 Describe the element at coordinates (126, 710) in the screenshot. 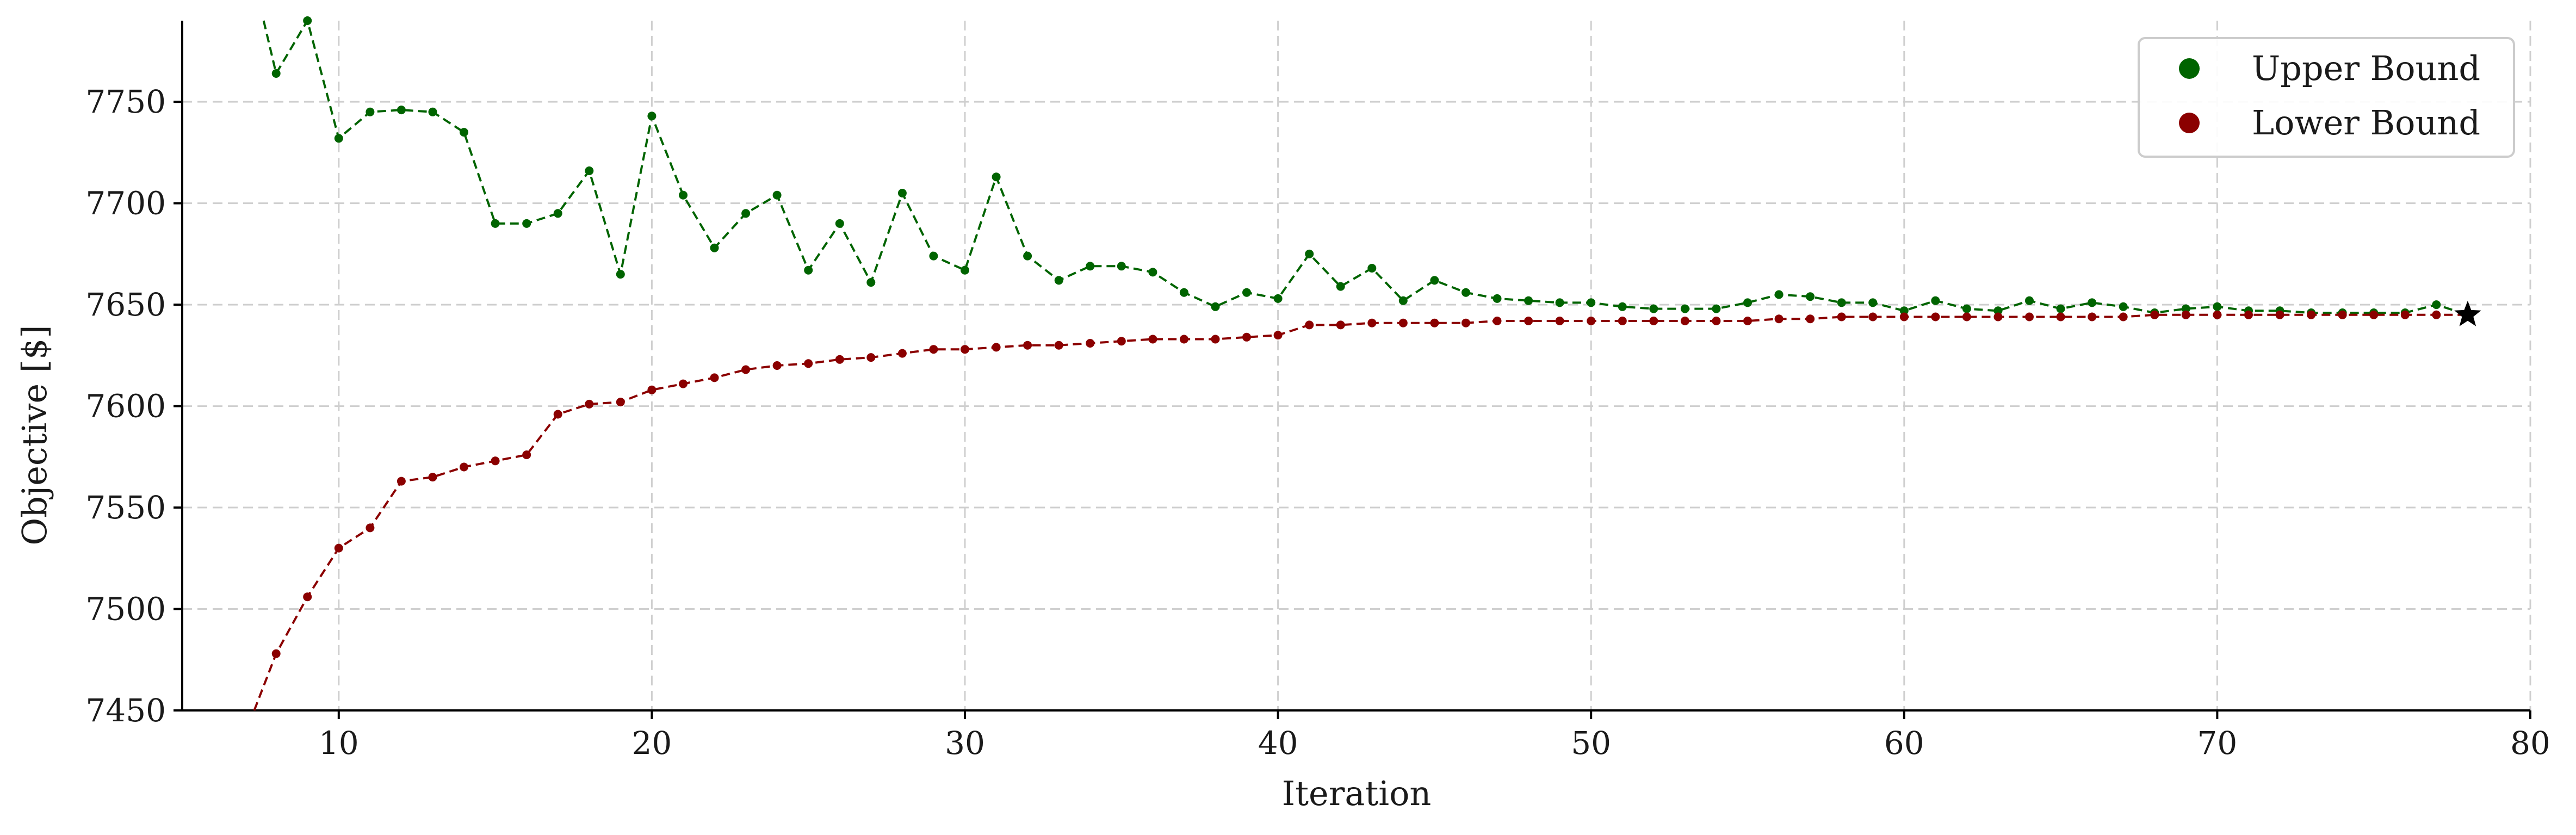

I see `y-tick-label: 7450` at that location.